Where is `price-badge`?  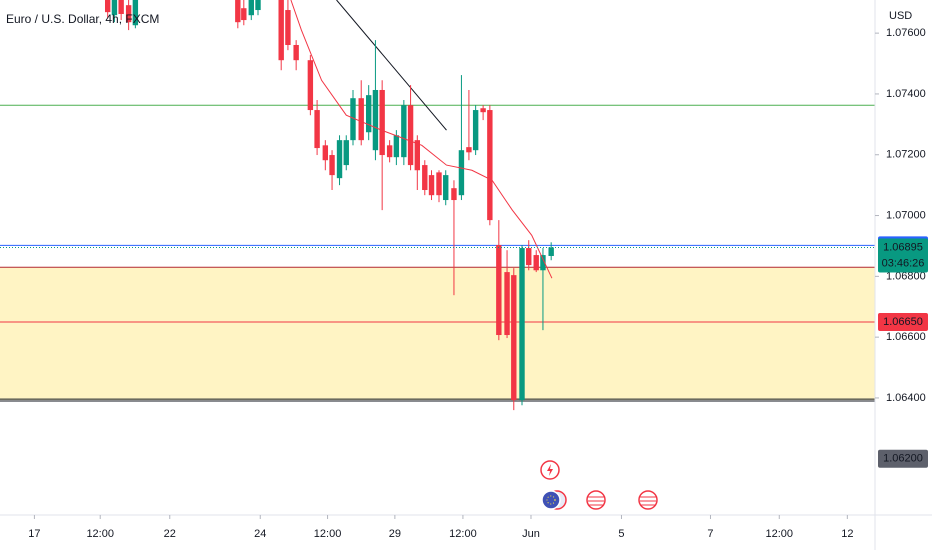
price-badge is located at coordinates (903, 255).